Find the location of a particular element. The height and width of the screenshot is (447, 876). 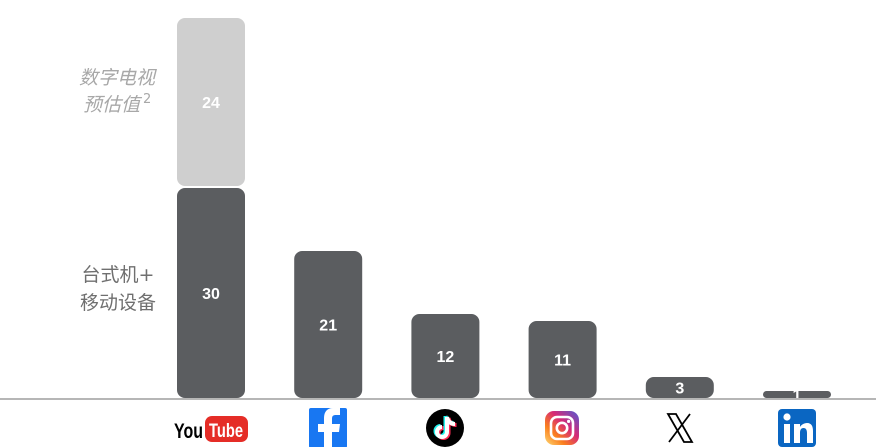

bar-value-label-x-series-0: 3 is located at coordinates (679, 389).